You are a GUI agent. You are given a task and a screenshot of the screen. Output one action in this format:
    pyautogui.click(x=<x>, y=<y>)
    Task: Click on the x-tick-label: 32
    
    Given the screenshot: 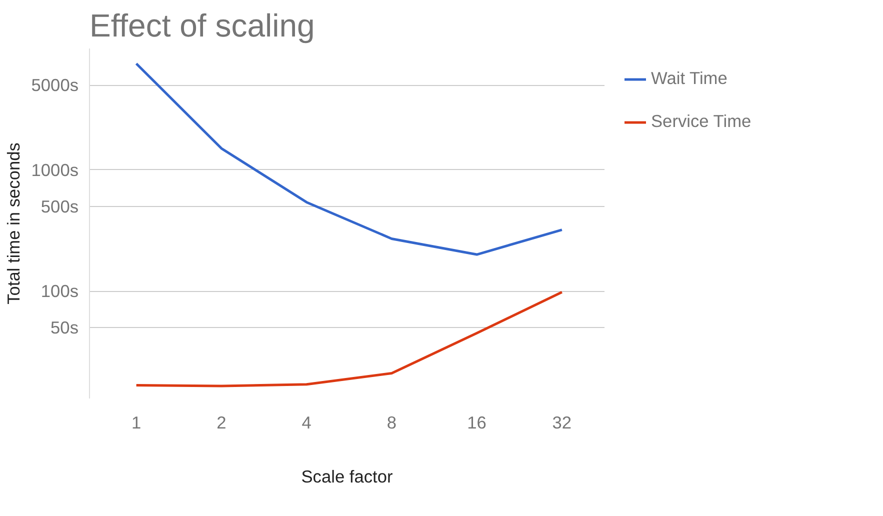 What is the action you would take?
    pyautogui.click(x=562, y=422)
    